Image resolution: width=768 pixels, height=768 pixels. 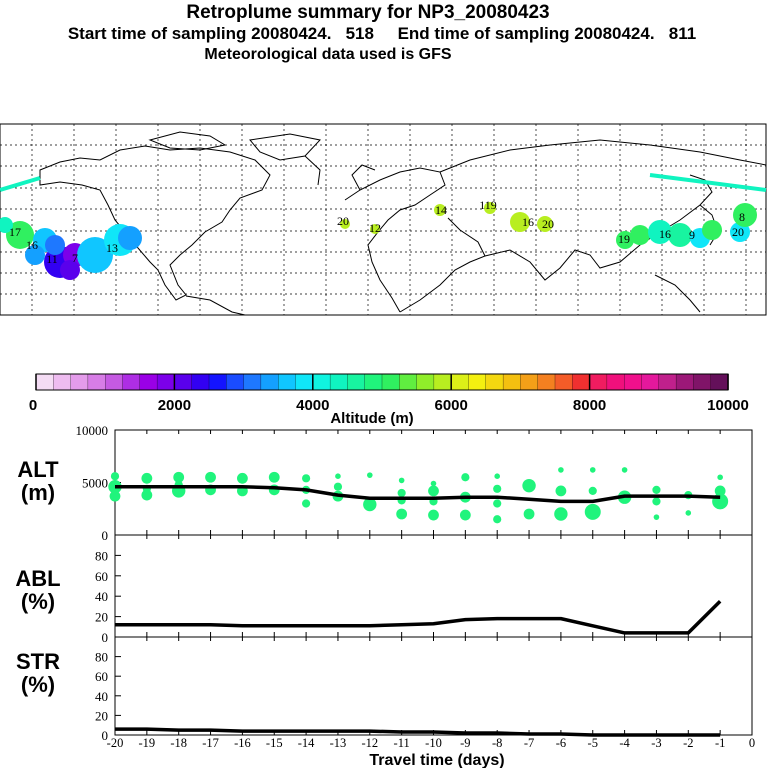 I want to click on plume-day-label: 16, so click(x=665, y=234).